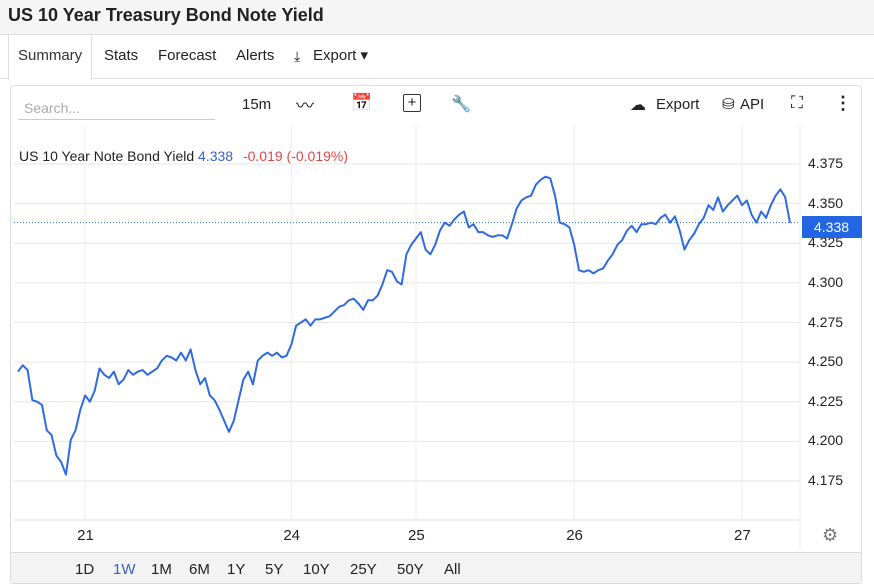  Describe the element at coordinates (50, 57) in the screenshot. I see `tab-summary: Summary` at that location.